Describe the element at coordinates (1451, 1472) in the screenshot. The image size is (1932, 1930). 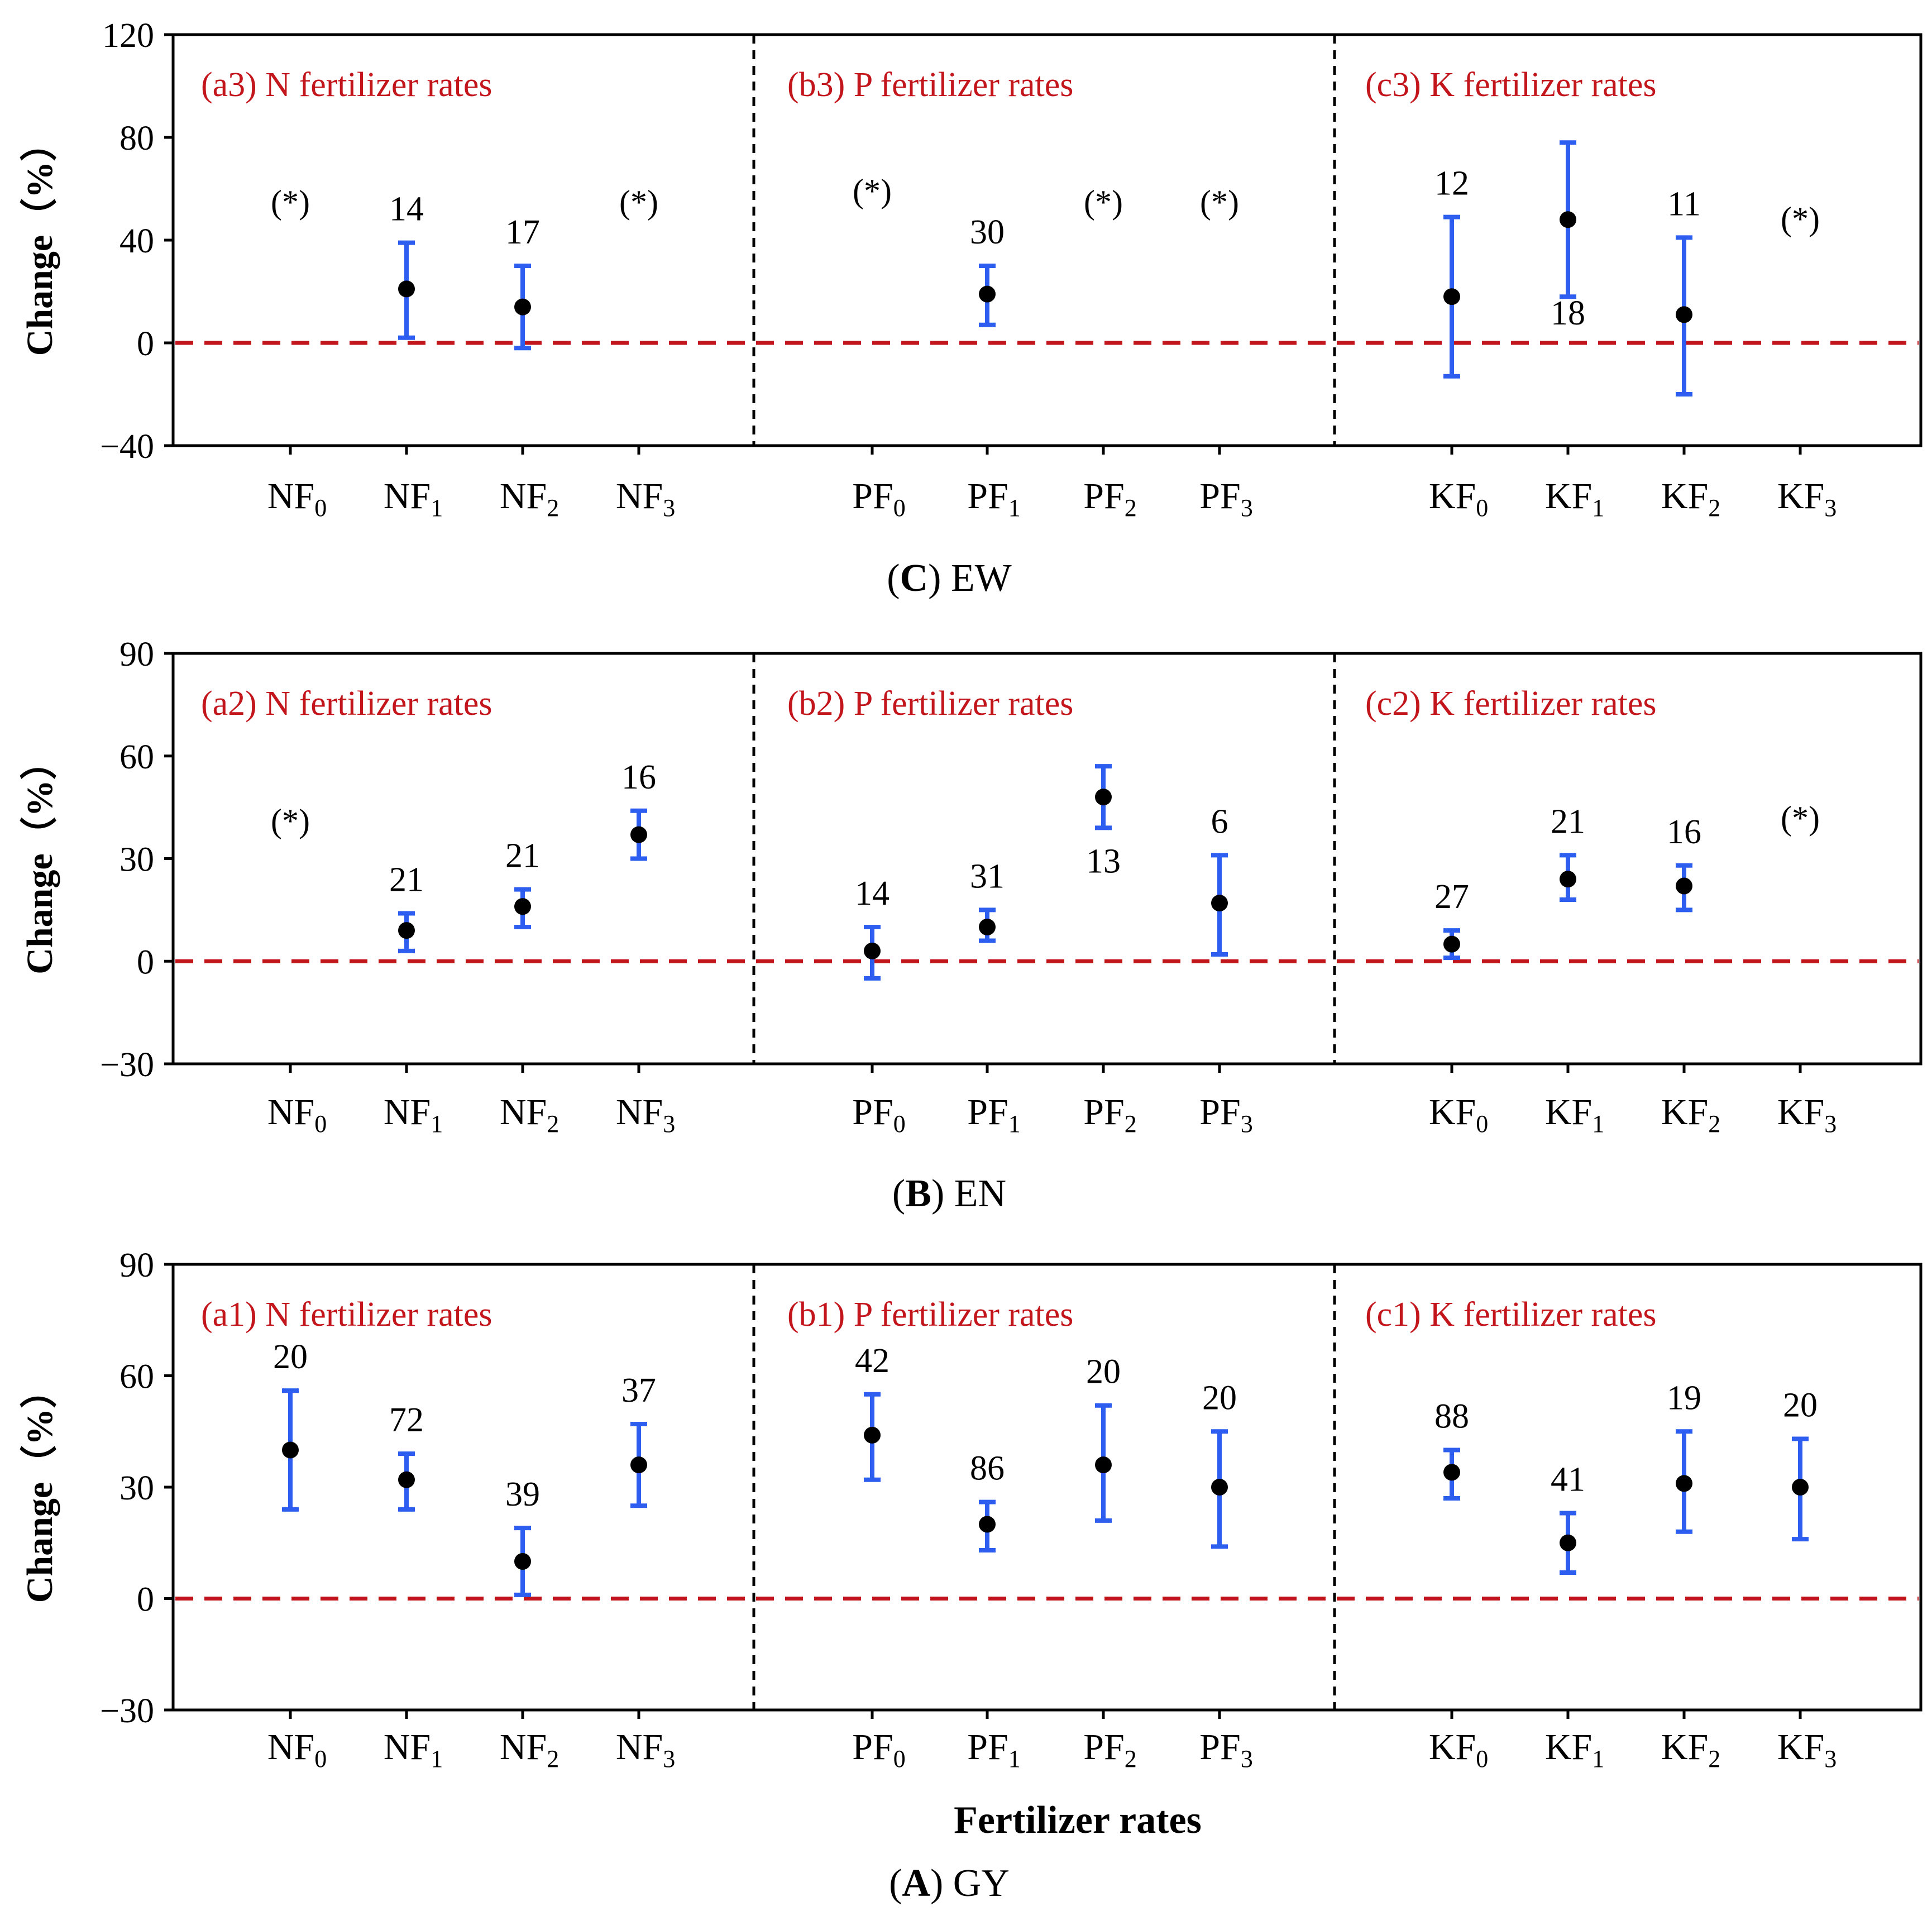
I see `data-point-kf0` at that location.